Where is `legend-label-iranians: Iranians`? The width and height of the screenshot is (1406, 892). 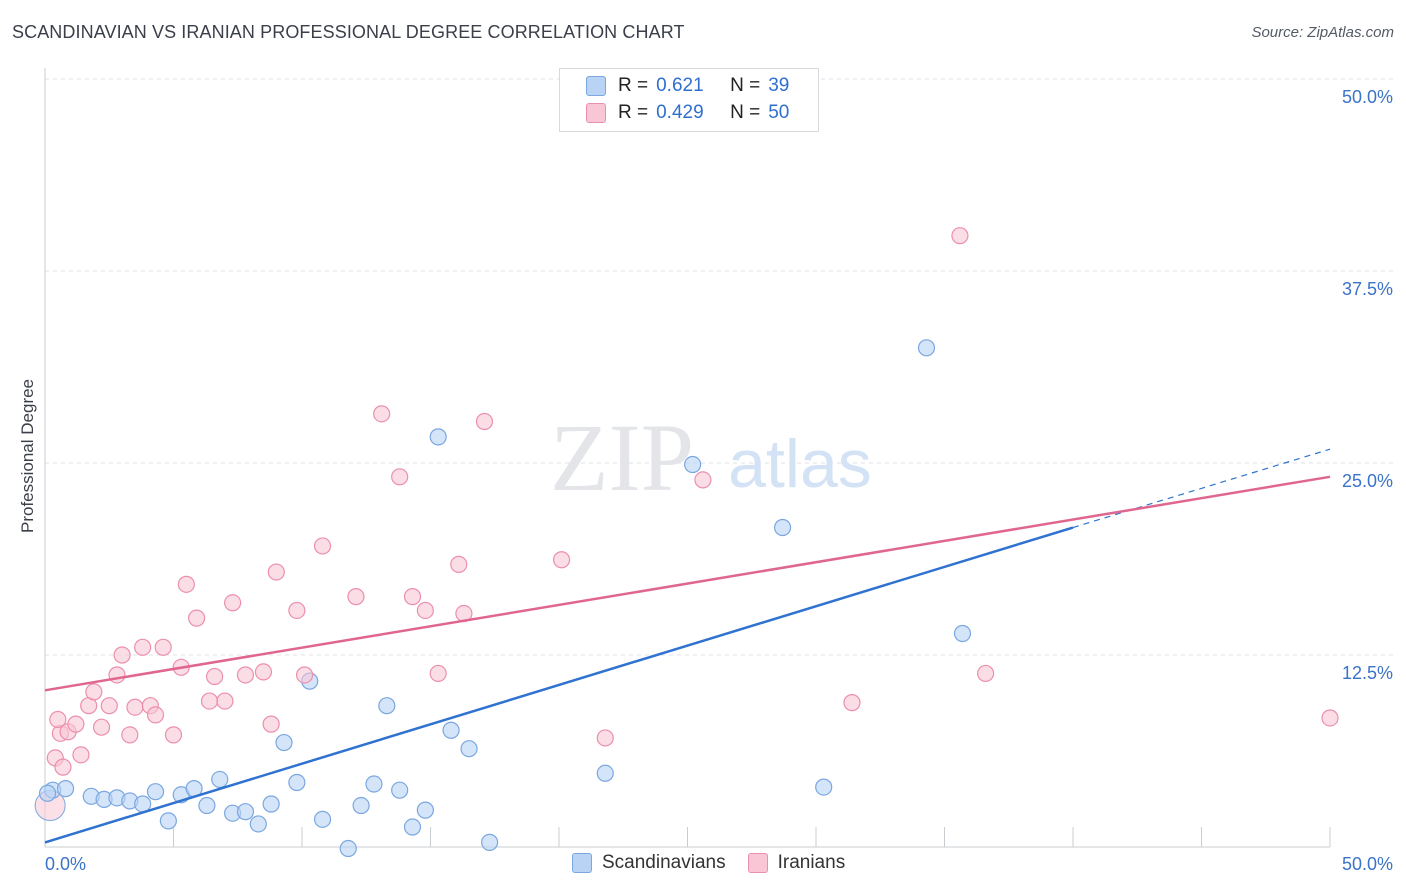
legend-label-iranians: Iranians is located at coordinates (811, 862).